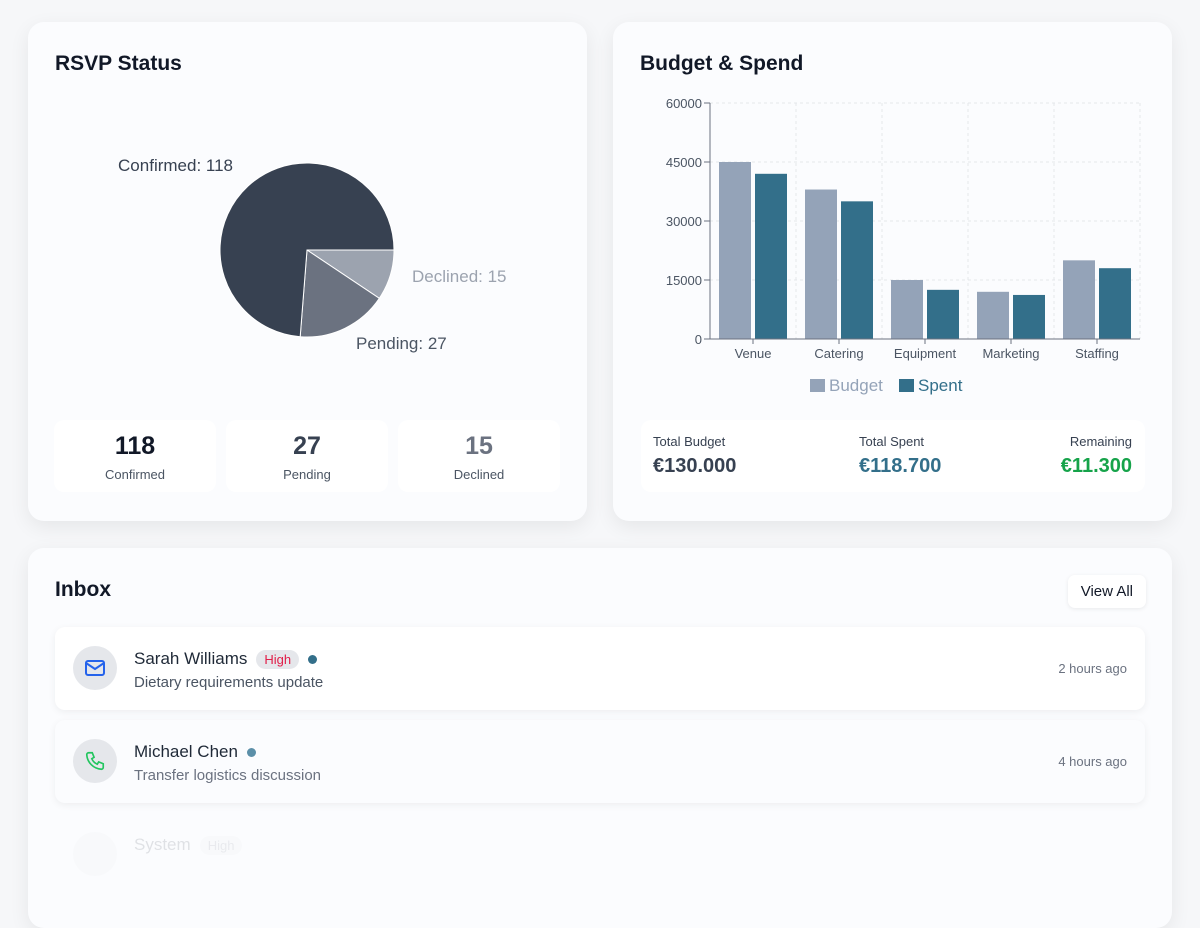  Describe the element at coordinates (175, 165) in the screenshot. I see `pie-label-confirmed: Confirmed: 118` at that location.